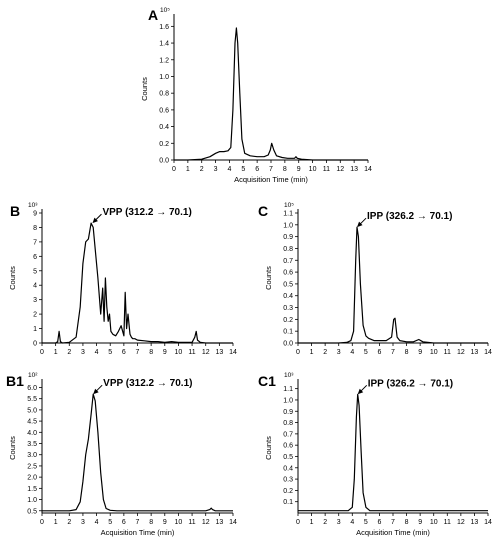 Image resolution: width=494 pixels, height=550 pixels. I want to click on y-tick-label: 5.5, so click(32, 399).